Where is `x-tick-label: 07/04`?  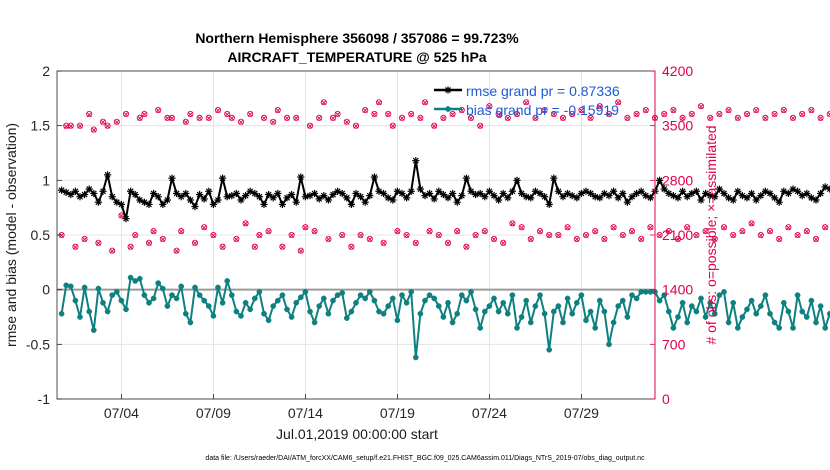 x-tick-label: 07/04 is located at coordinates (121, 413).